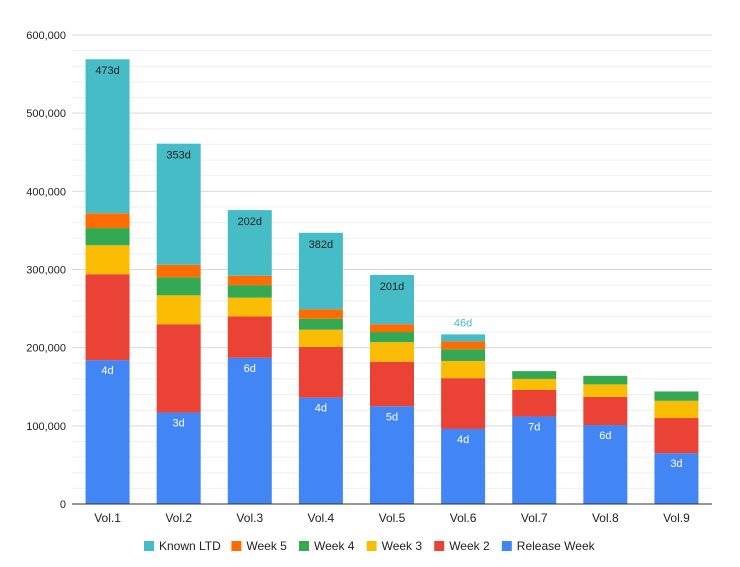 Image resolution: width=740 pixels, height=567 pixels. Describe the element at coordinates (46, 114) in the screenshot. I see `y-tick-label: 500,000` at that location.